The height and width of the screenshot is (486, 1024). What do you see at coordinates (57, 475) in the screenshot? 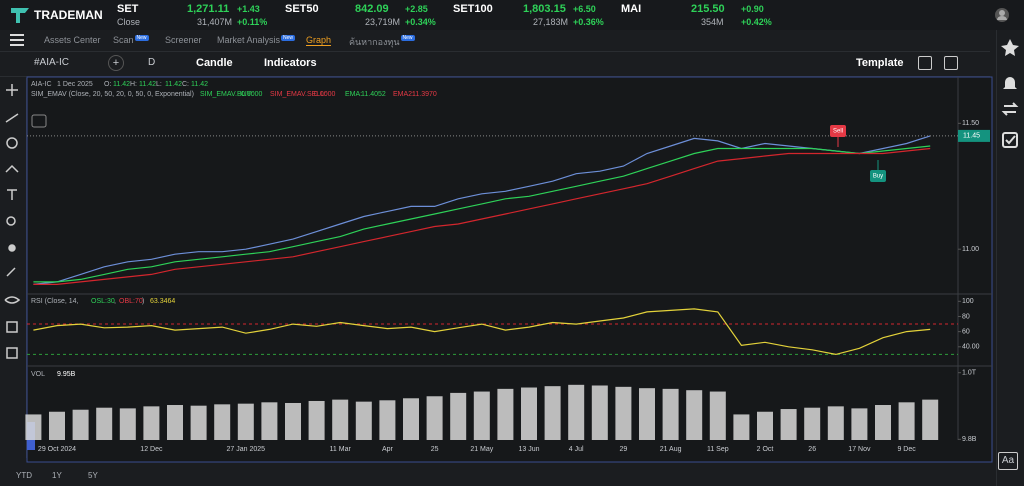
I see `range-button: 1Y` at bounding box center [57, 475].